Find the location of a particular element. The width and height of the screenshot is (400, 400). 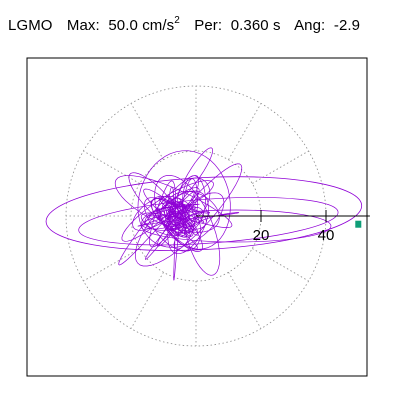

max-amplitude-marker is located at coordinates (358, 224).